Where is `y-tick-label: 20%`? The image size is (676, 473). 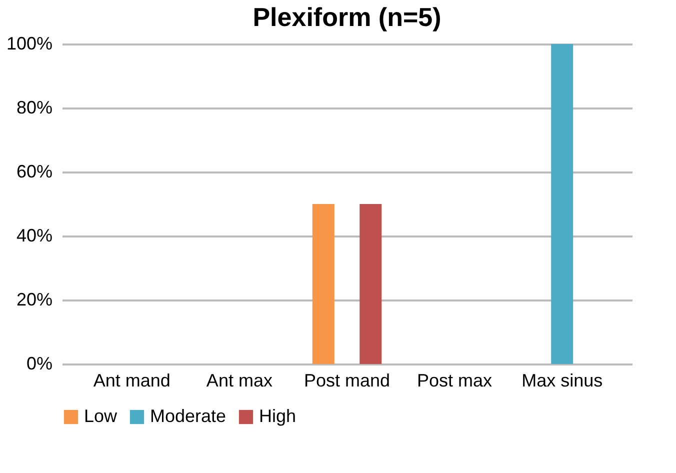 y-tick-label: 20% is located at coordinates (34, 300).